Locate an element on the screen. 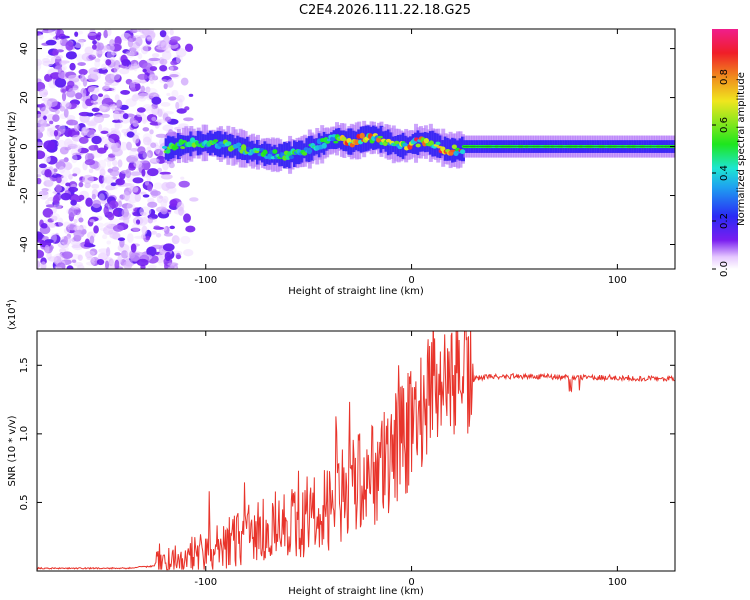 The width and height of the screenshot is (750, 600). colorbar-ticks: 0.0 0.2 0.4 0.6 0.8 is located at coordinates (721, 173).